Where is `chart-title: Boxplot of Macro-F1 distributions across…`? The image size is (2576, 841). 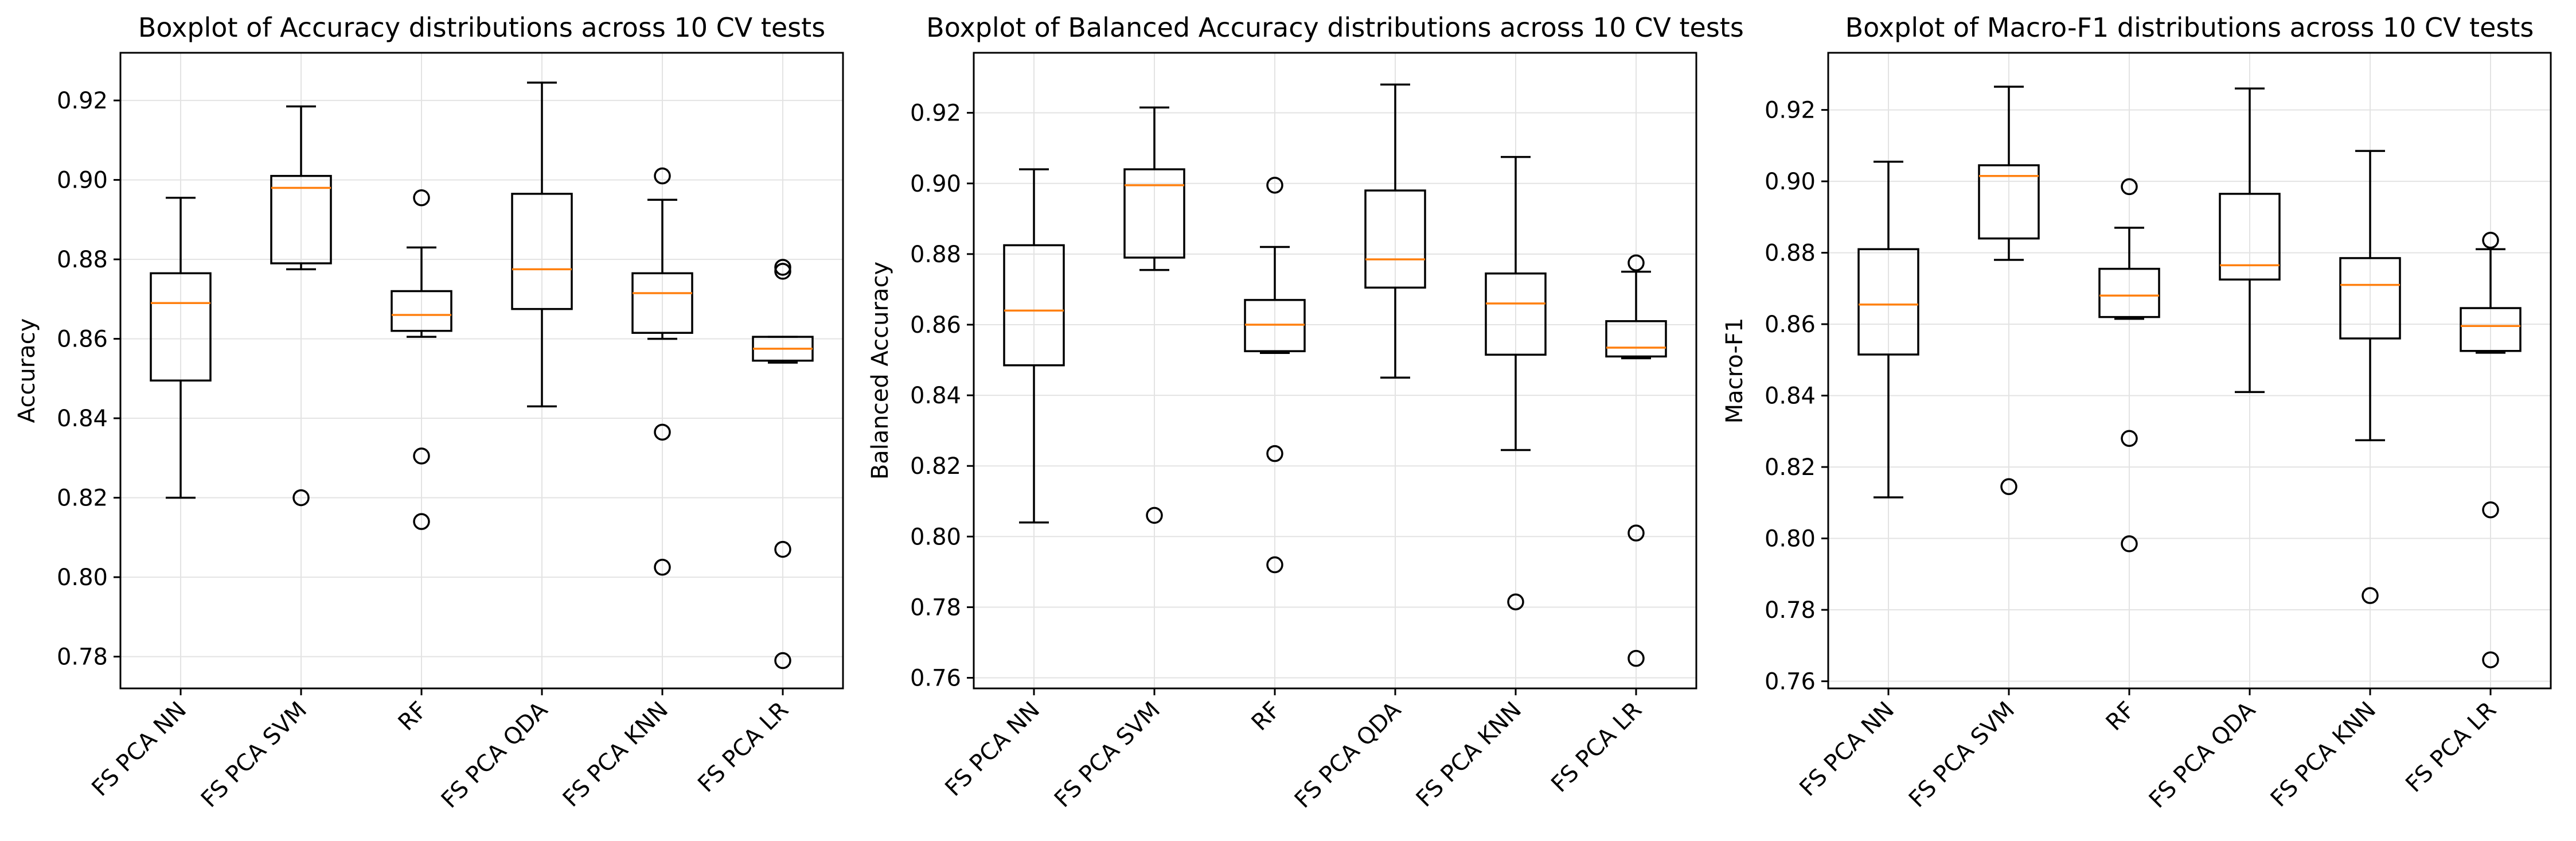
chart-title: Boxplot of Macro-F1 distributions across… is located at coordinates (2190, 27).